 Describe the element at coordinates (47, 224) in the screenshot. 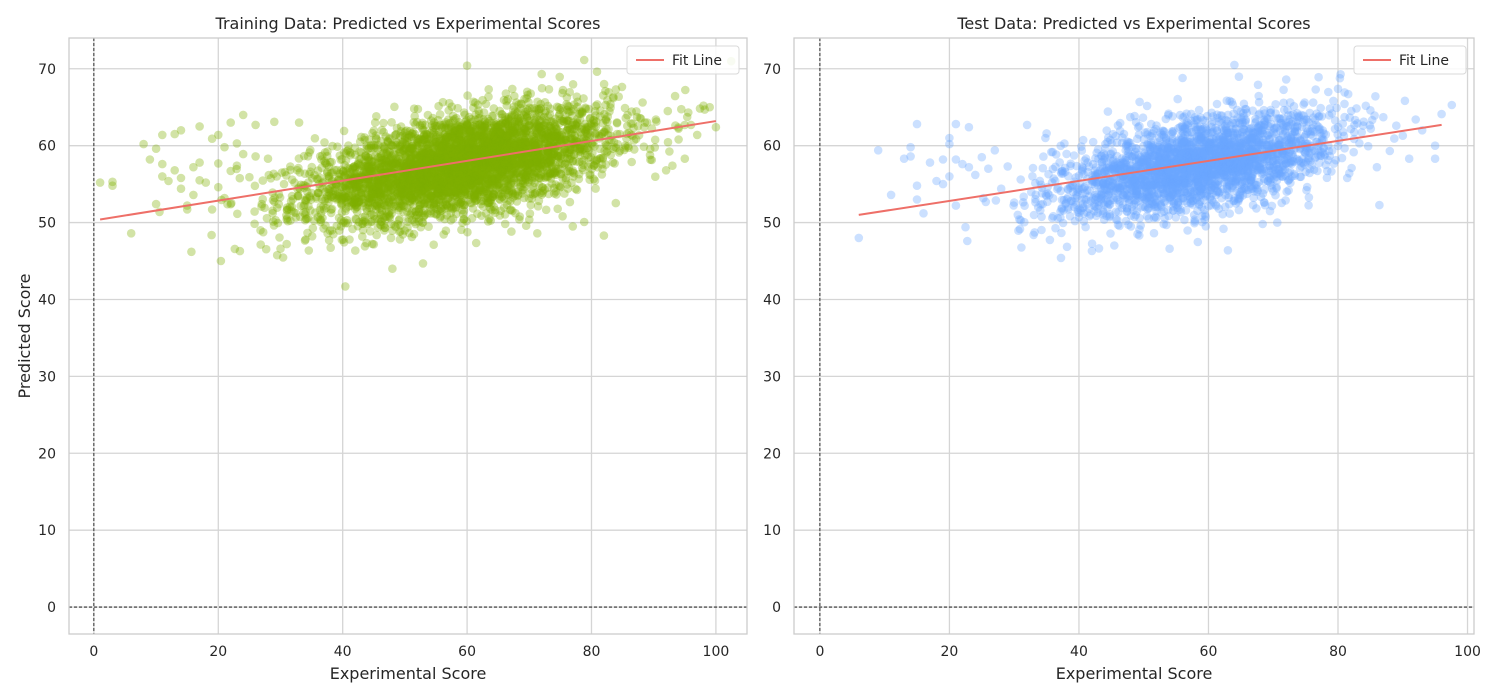

I see `train-y-tick-label: 50` at that location.